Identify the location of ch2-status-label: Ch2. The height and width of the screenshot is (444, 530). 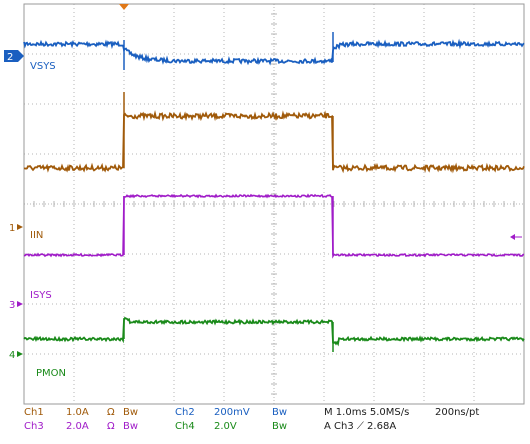
(185, 412).